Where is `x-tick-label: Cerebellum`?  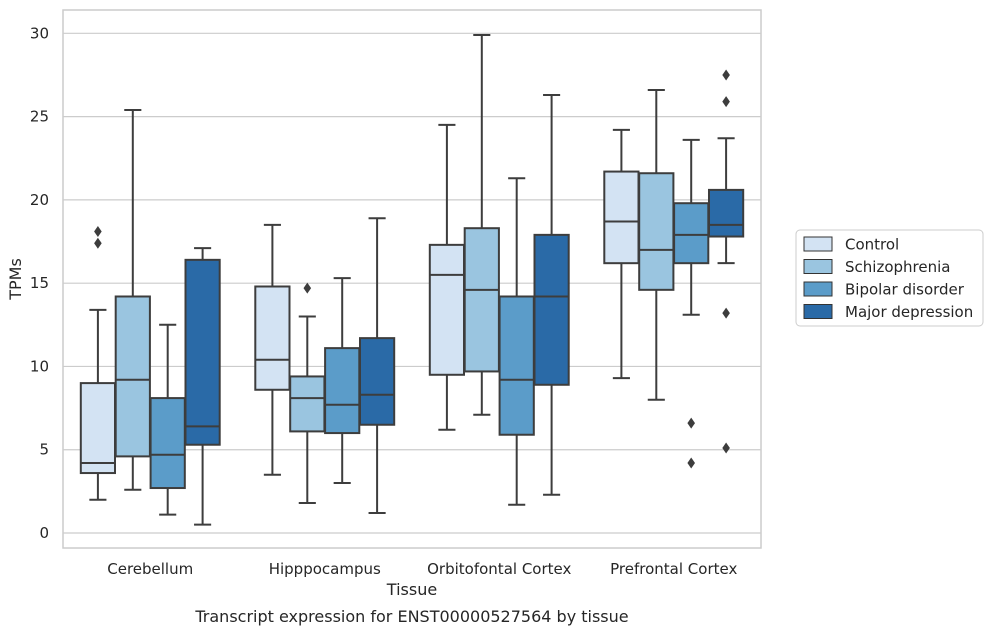
x-tick-label: Cerebellum is located at coordinates (150, 569).